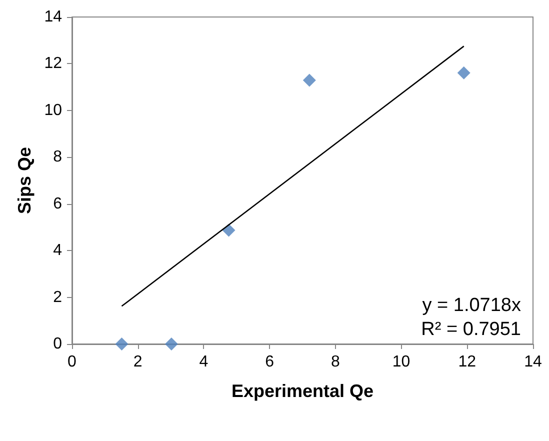 This screenshot has width=549, height=441. What do you see at coordinates (24, 180) in the screenshot?
I see `y-axis-title: Sips Qe` at bounding box center [24, 180].